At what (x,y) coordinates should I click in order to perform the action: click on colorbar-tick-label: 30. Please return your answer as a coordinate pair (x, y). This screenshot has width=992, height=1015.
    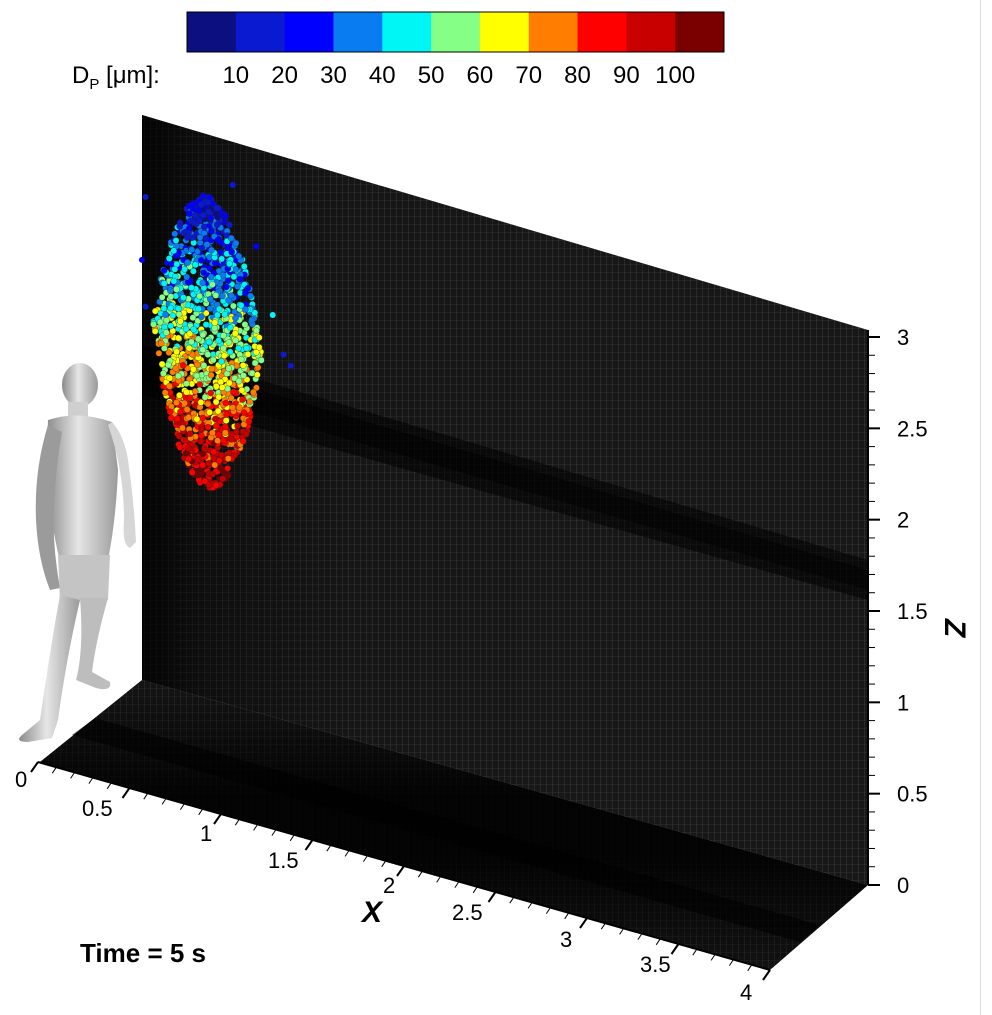
    Looking at the image, I should click on (333, 75).